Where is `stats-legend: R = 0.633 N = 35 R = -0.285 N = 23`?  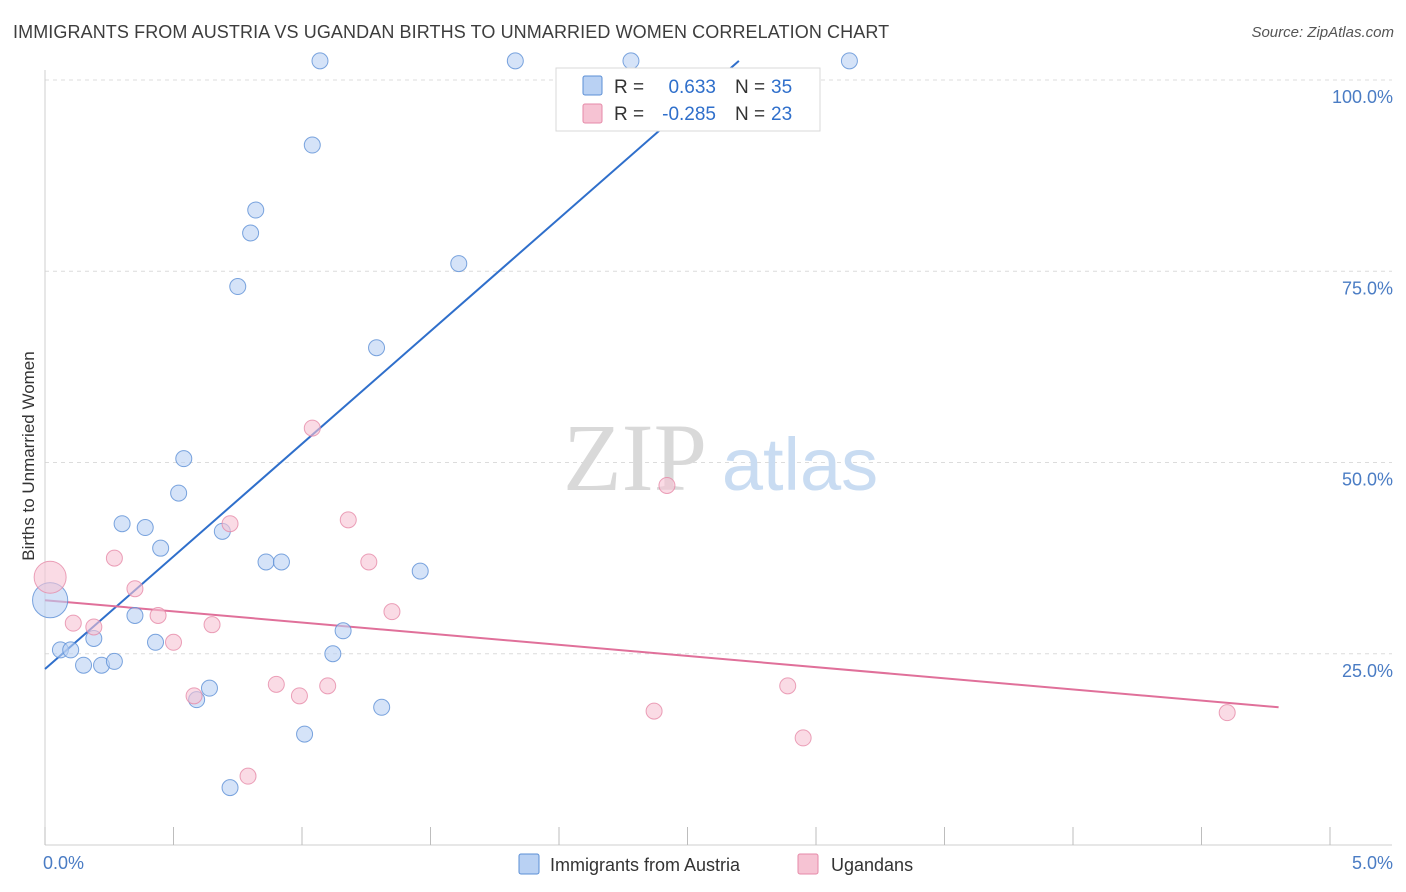
stats-legend: R = 0.633 N = 35 R = -0.285 N = 23 is located at coordinates (688, 99).